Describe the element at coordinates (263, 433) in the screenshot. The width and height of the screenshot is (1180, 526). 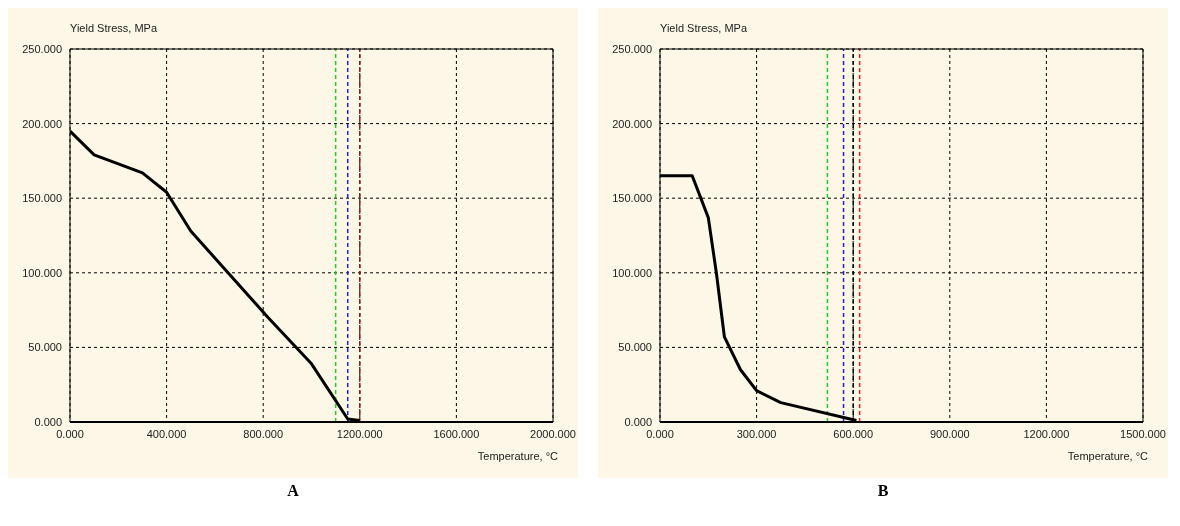
I see `x-tick-label: 800.000` at that location.